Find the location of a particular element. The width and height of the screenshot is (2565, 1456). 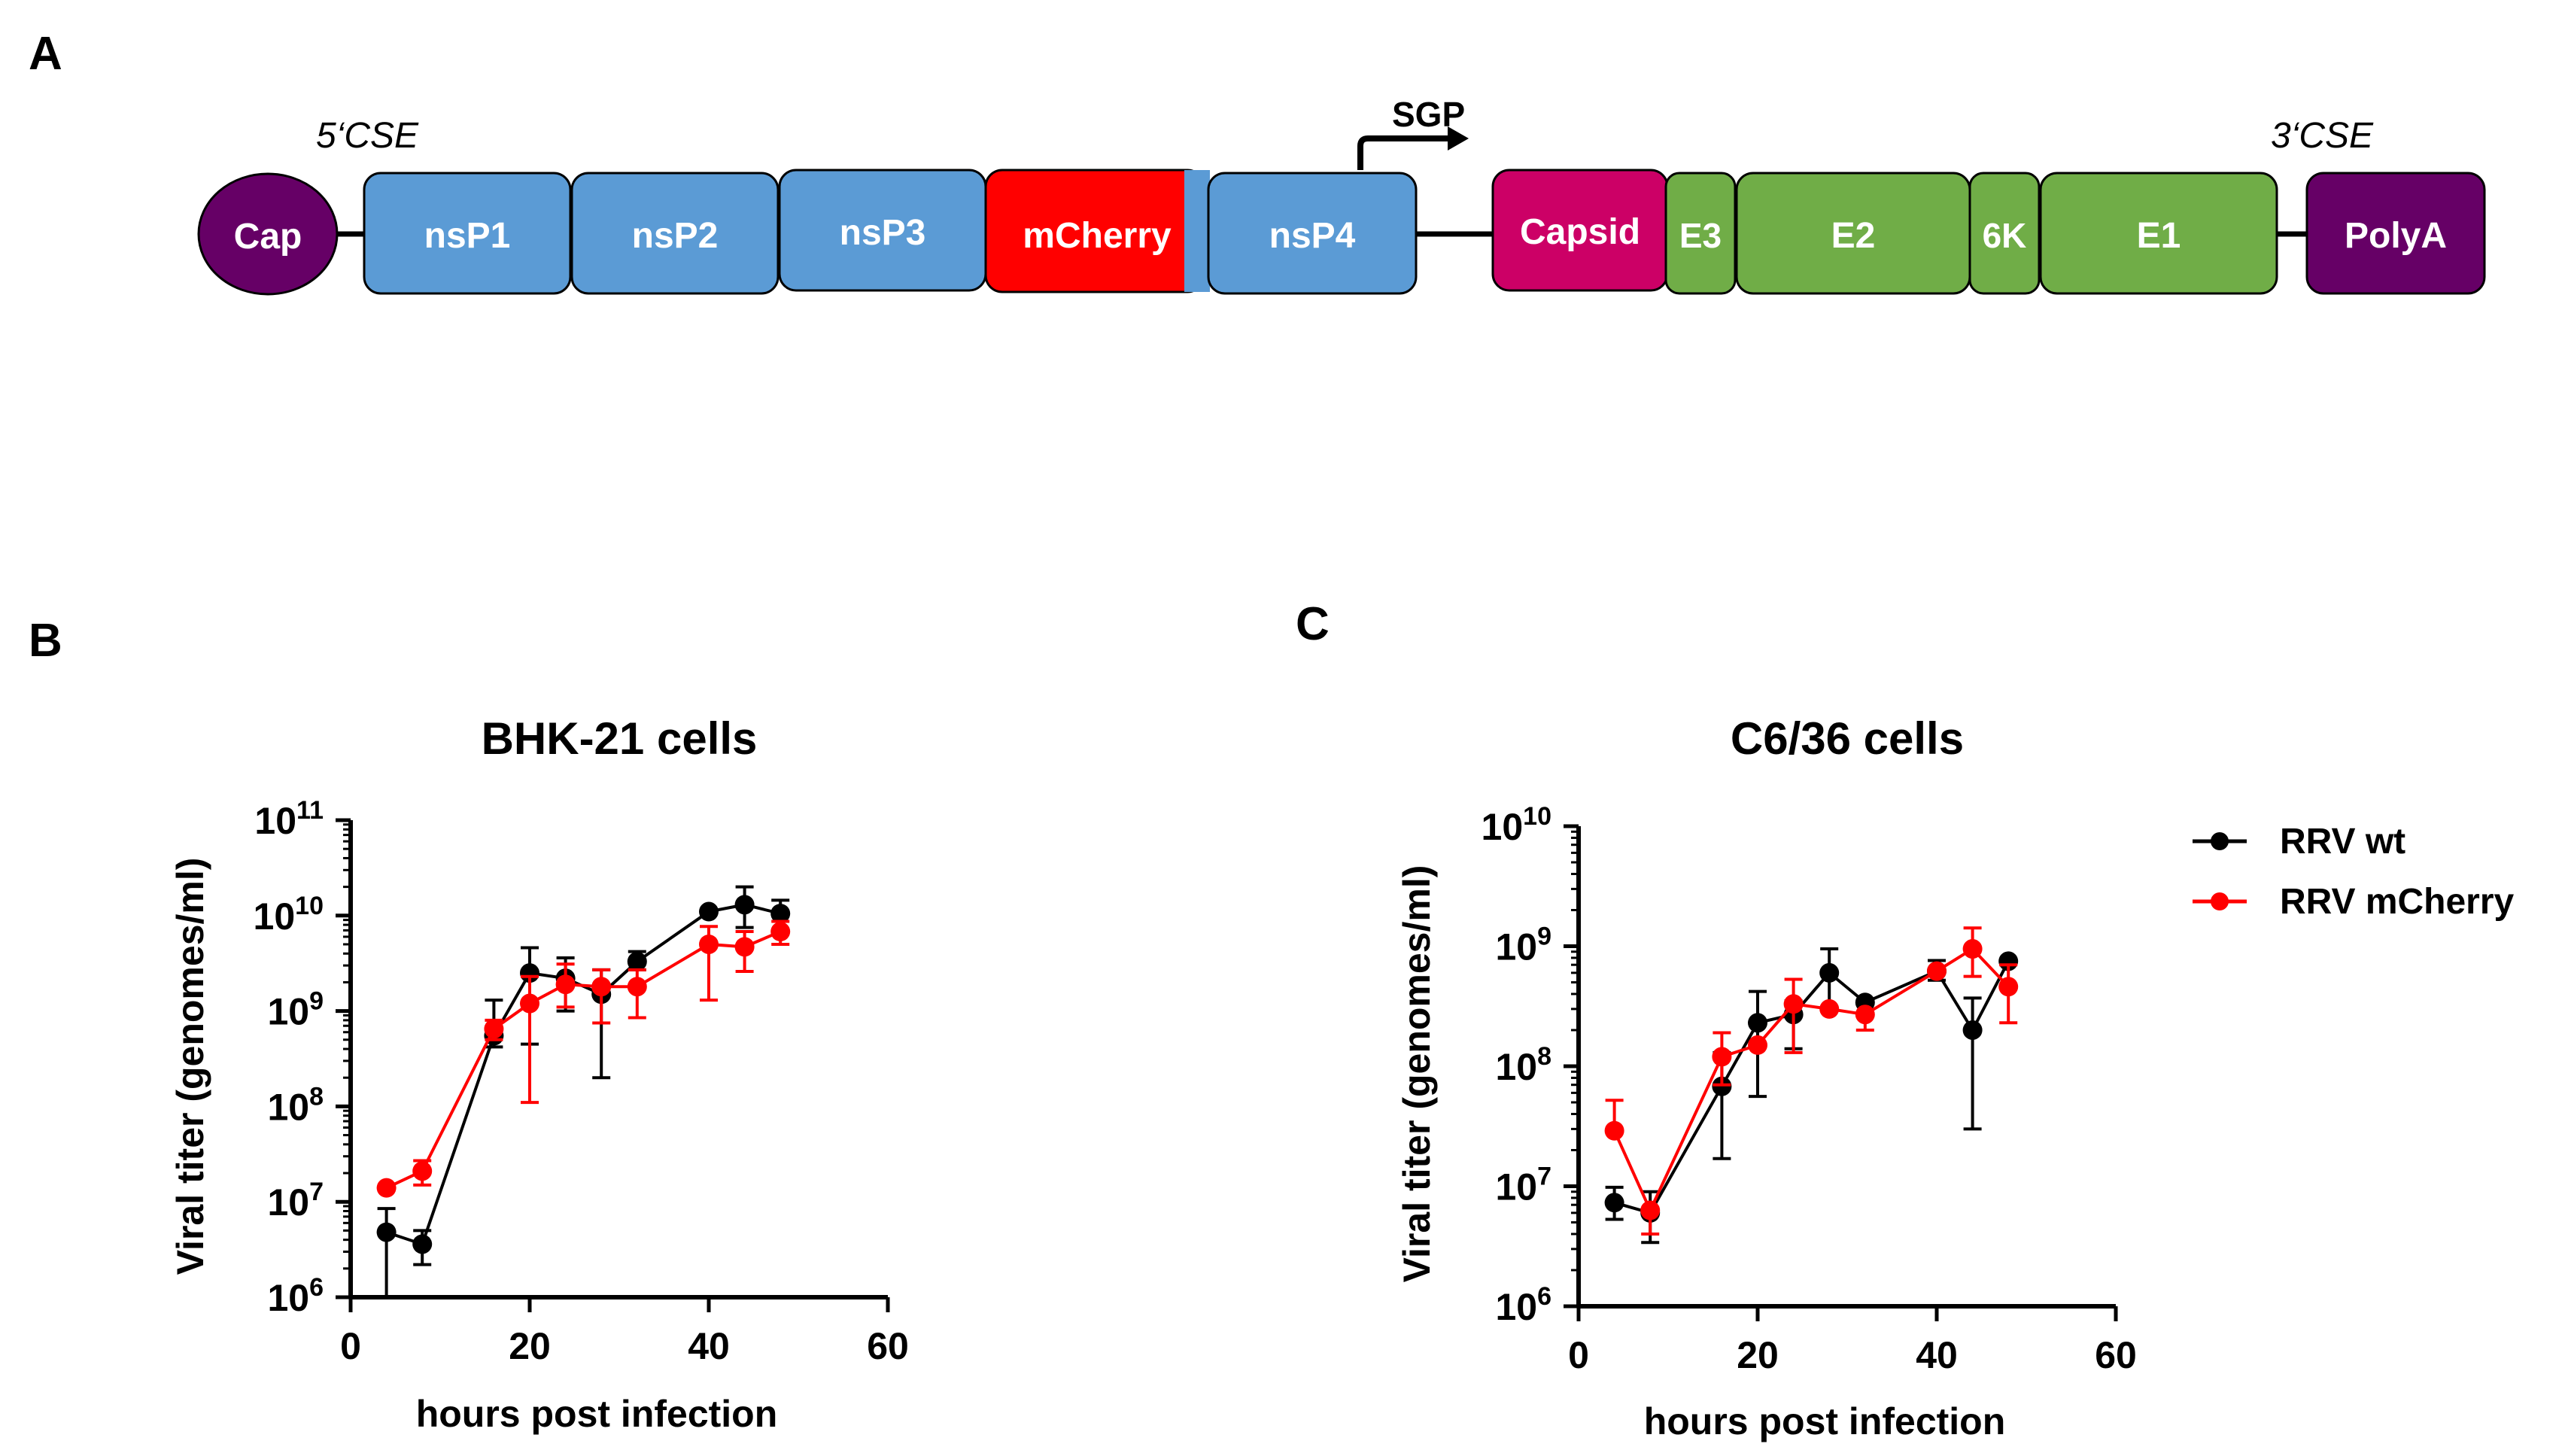

legend-marker-rrv-mcherry is located at coordinates (2220, 901).